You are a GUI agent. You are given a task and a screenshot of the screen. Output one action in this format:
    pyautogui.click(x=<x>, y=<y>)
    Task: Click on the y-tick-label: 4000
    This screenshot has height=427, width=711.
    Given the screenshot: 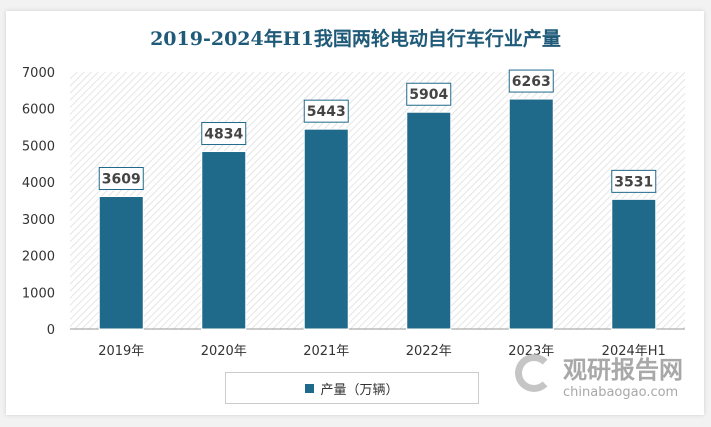 What is the action you would take?
    pyautogui.click(x=38, y=183)
    